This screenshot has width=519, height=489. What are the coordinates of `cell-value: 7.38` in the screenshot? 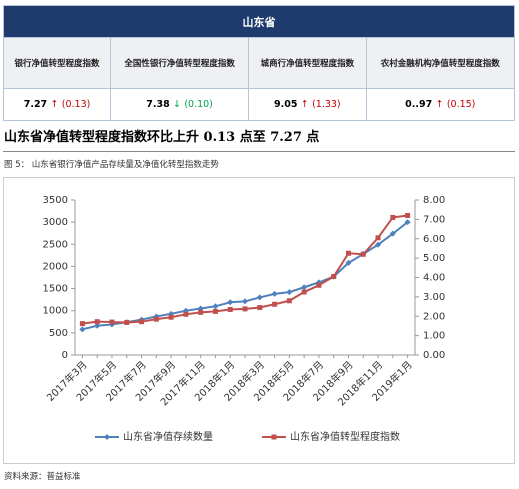 It's located at (158, 104).